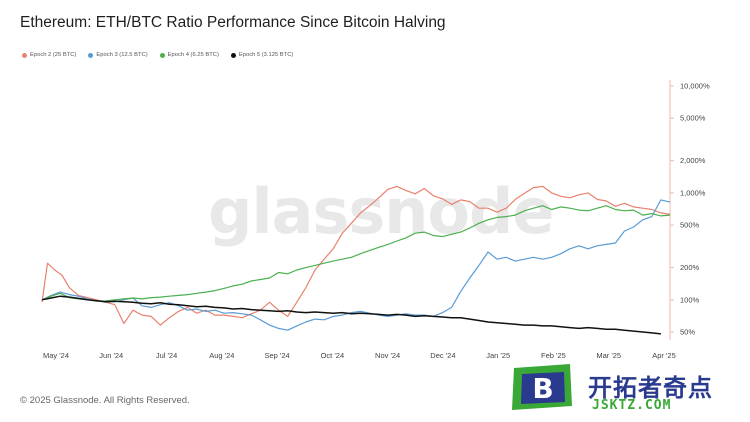 The width and height of the screenshot is (750, 422). Describe the element at coordinates (632, 405) in the screenshot. I see `brand-url: JSKTZ.COM` at that location.